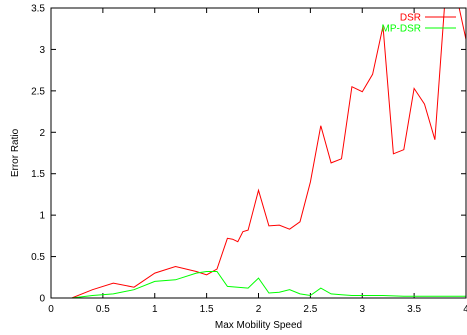 Image resolution: width=467 pixels, height=335 pixels. What do you see at coordinates (401, 29) in the screenshot?
I see `legend-label-mp-dsr: MP-DSR` at bounding box center [401, 29].